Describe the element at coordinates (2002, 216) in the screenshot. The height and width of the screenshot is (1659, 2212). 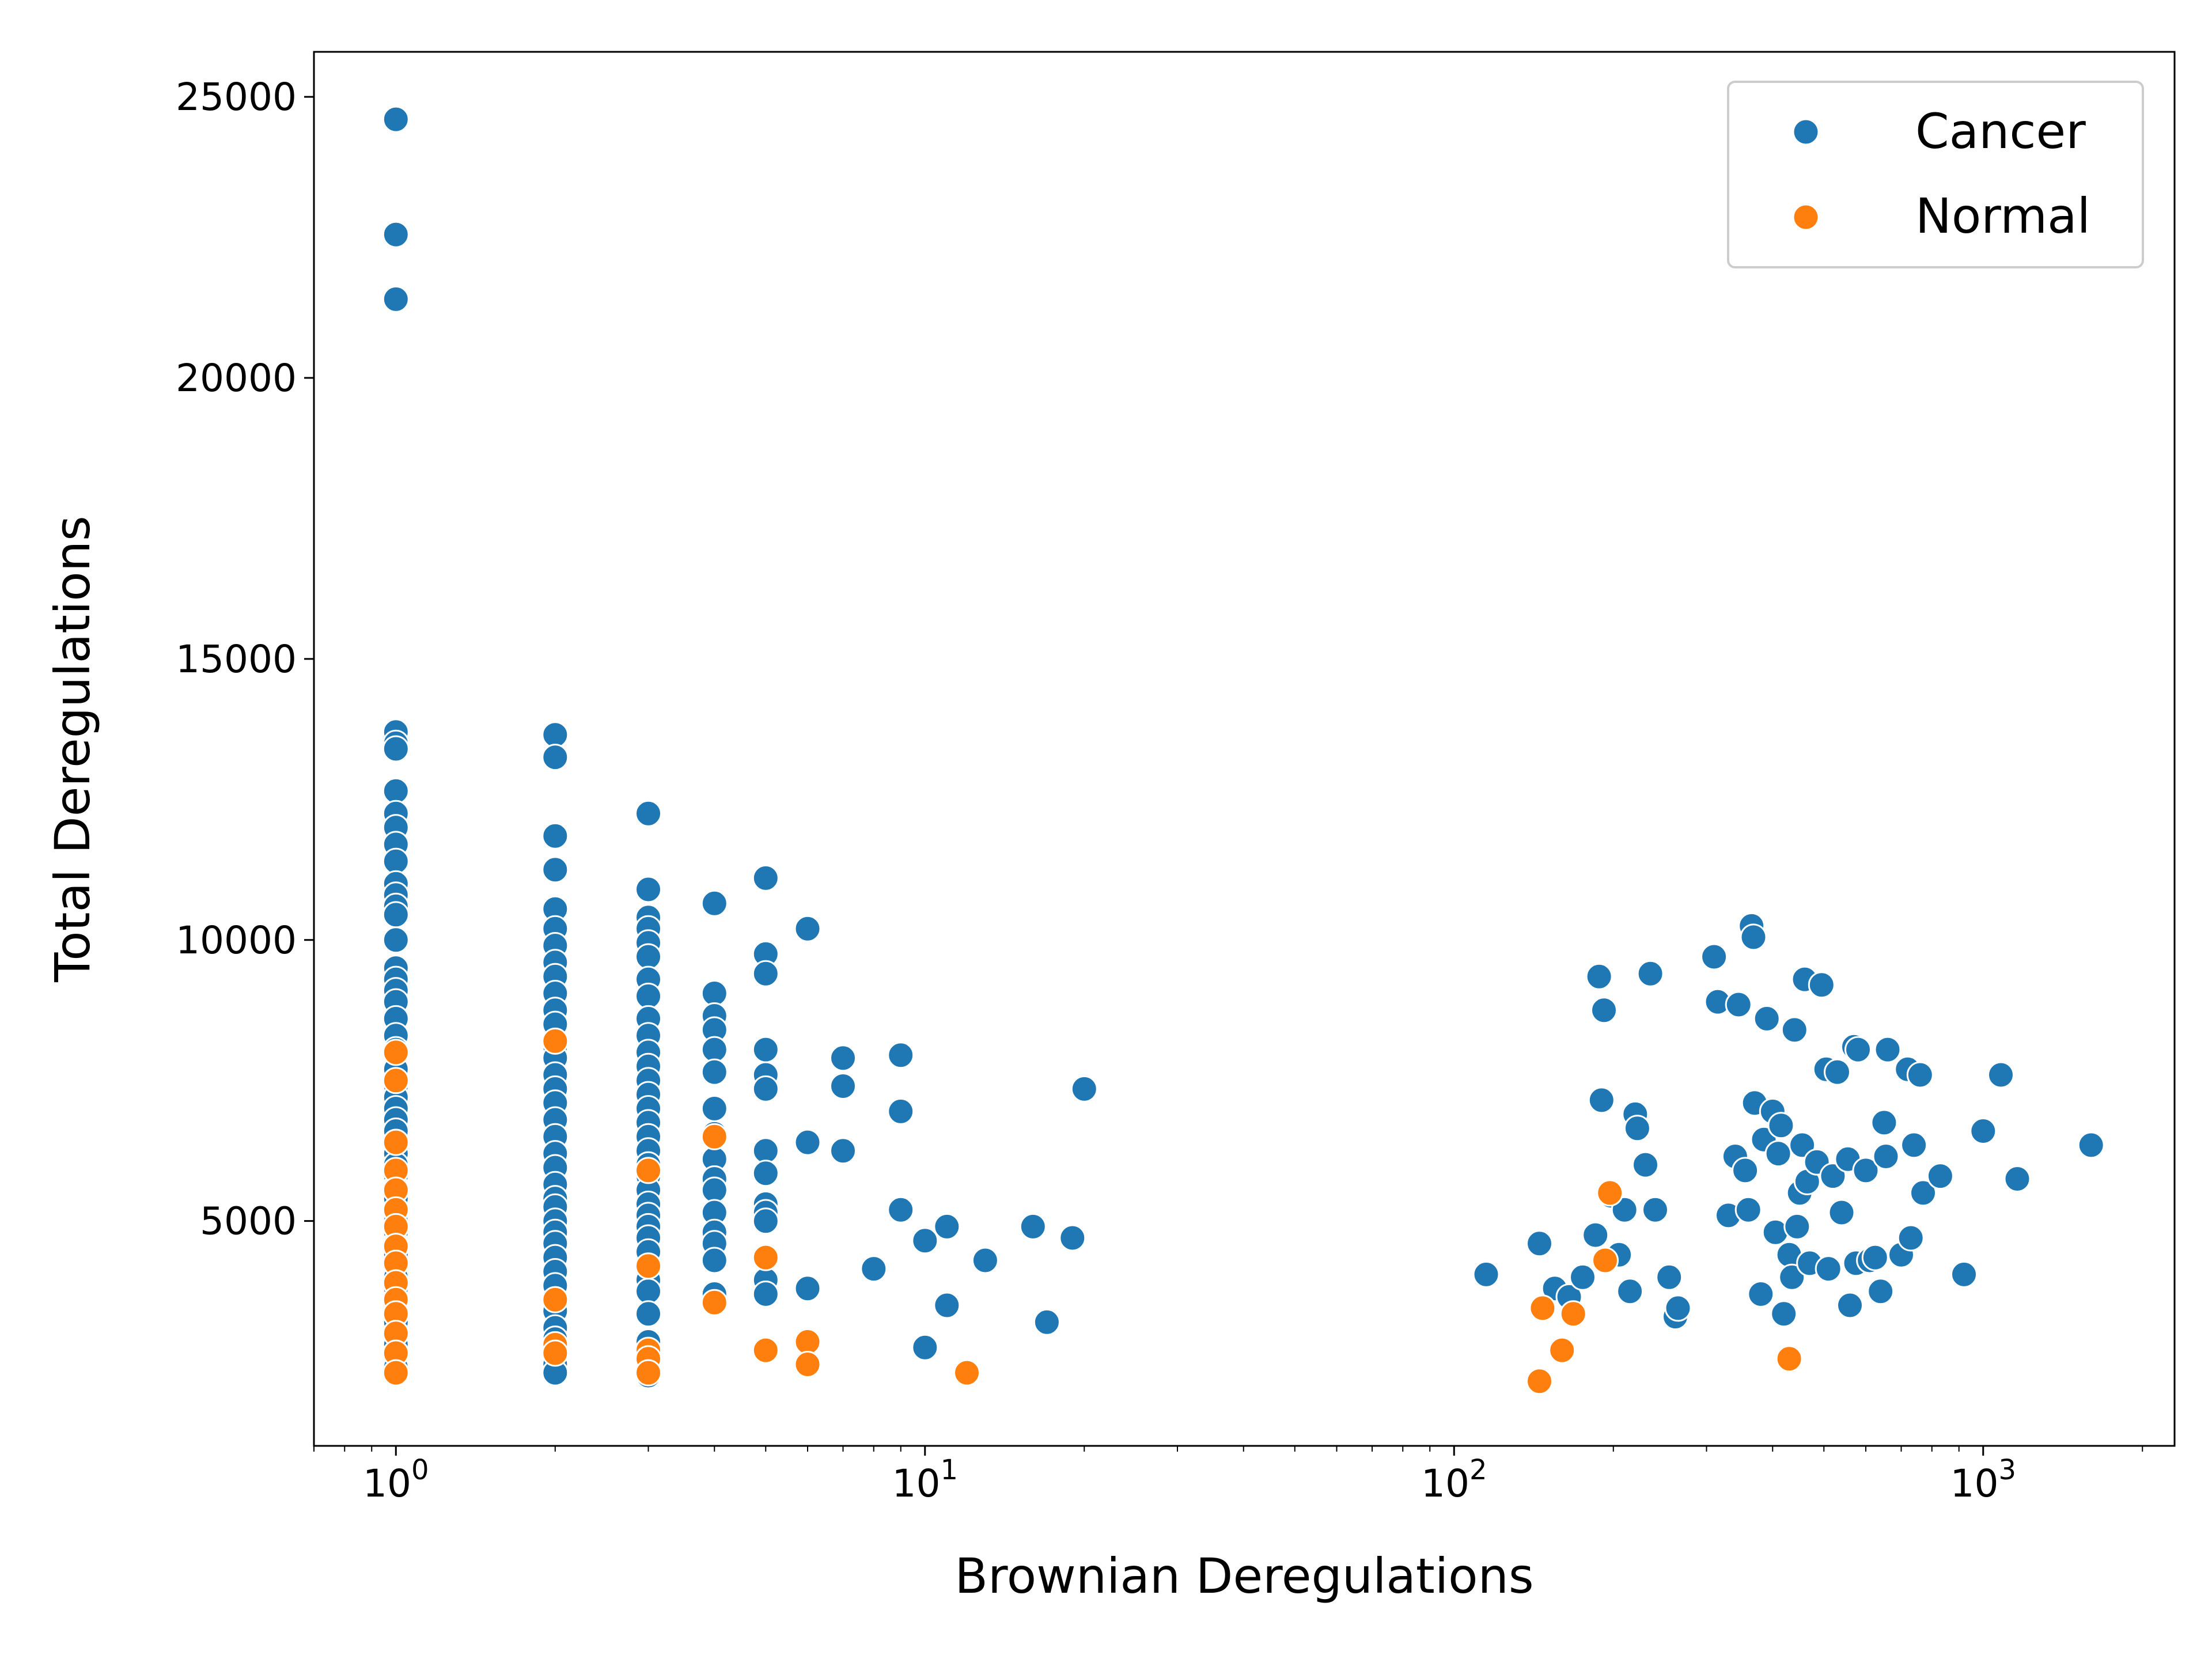
I see `legend-label-normal: Normal` at that location.